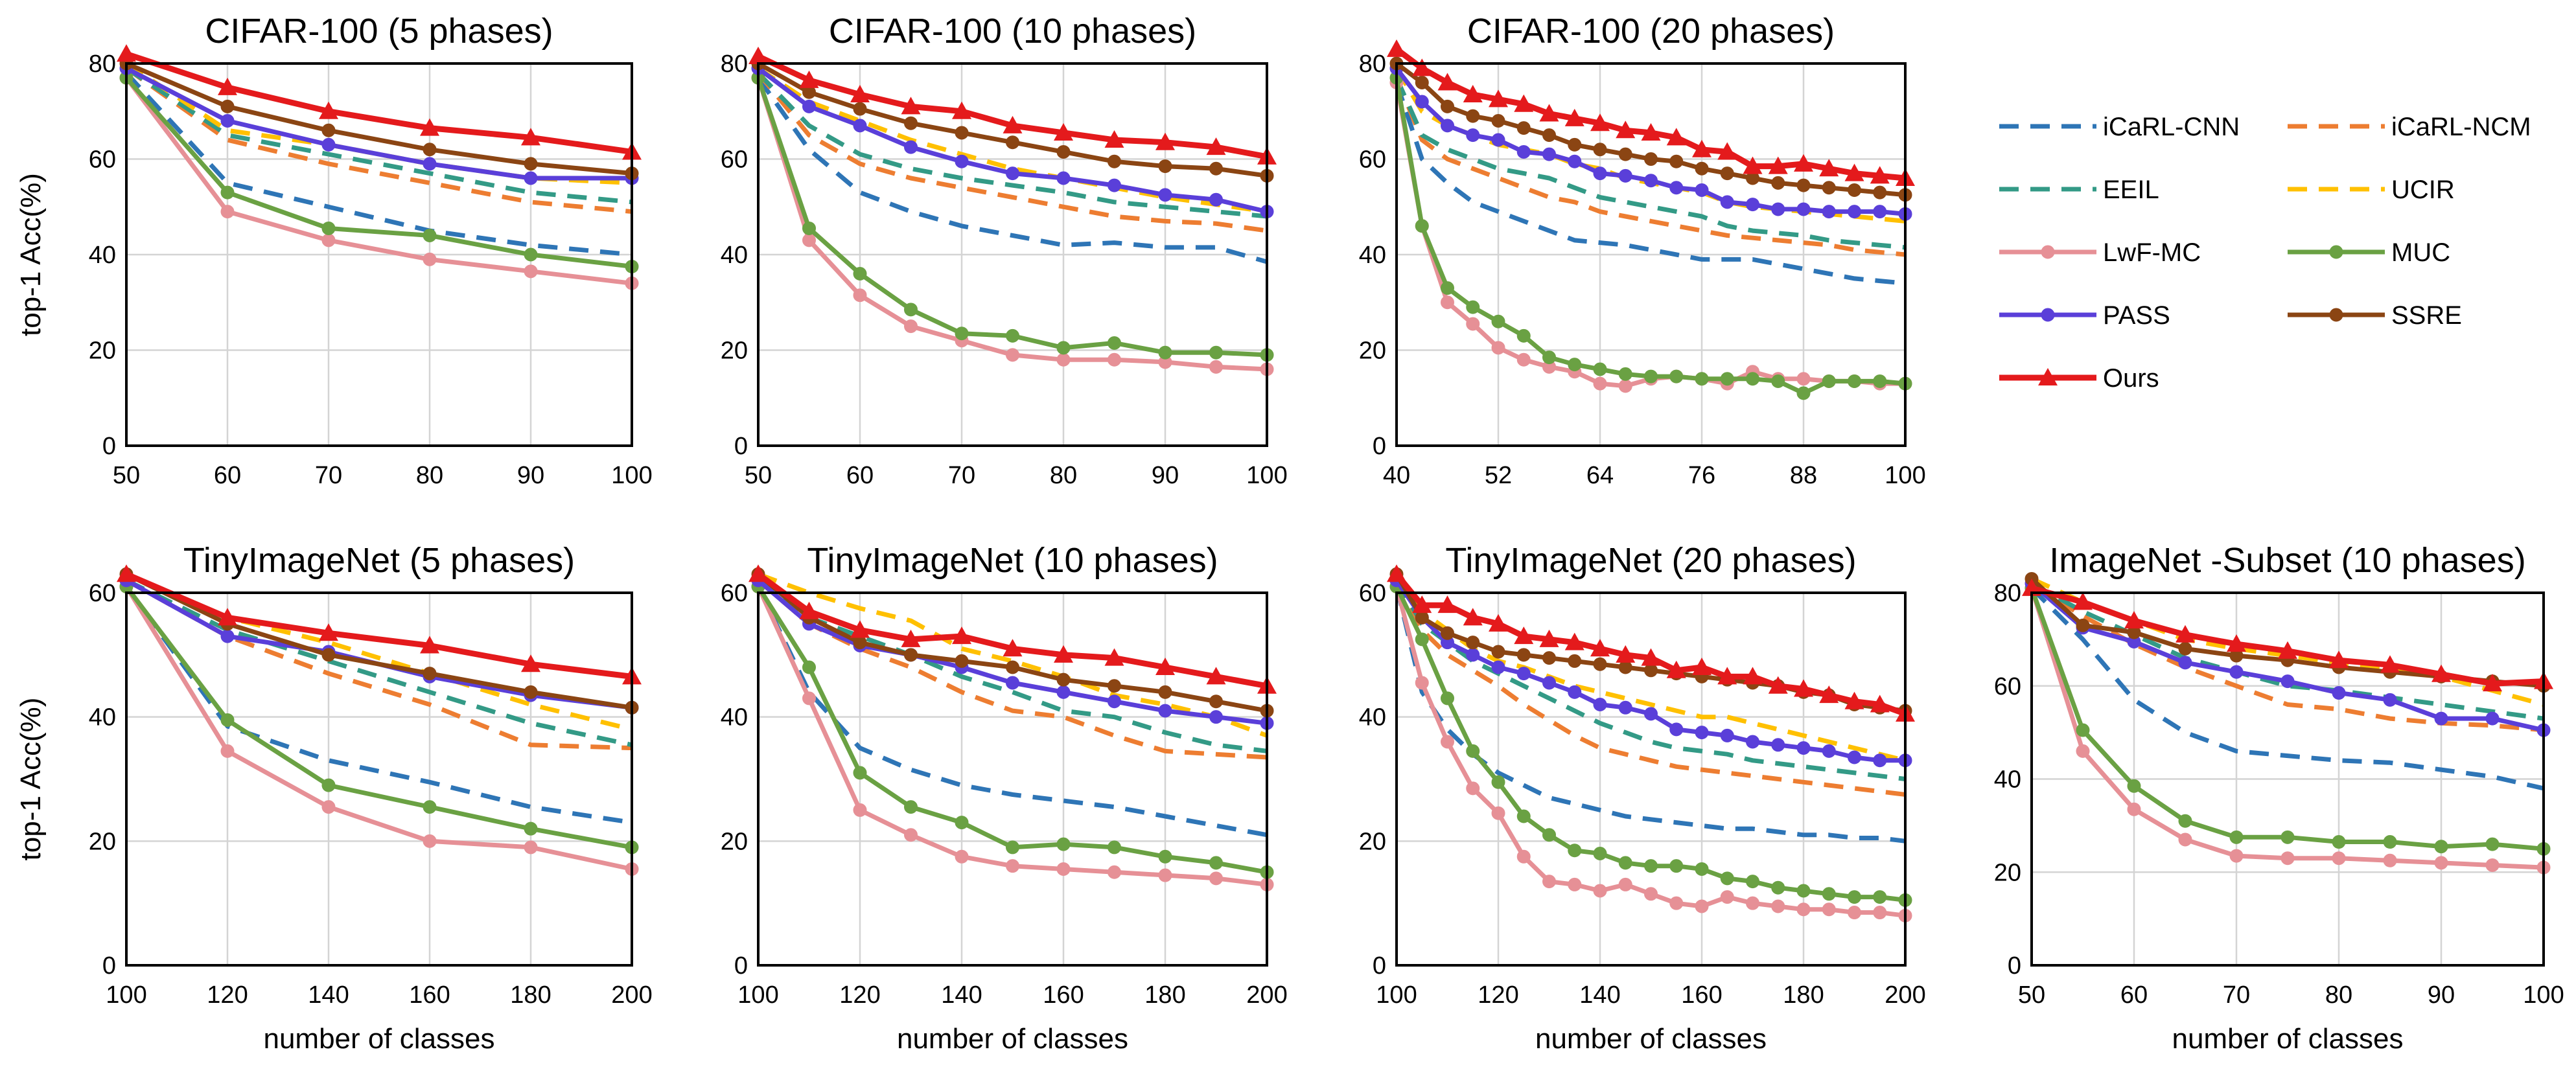 This screenshot has width=2576, height=1067. I want to click on series-line-pass, so click(378, 123).